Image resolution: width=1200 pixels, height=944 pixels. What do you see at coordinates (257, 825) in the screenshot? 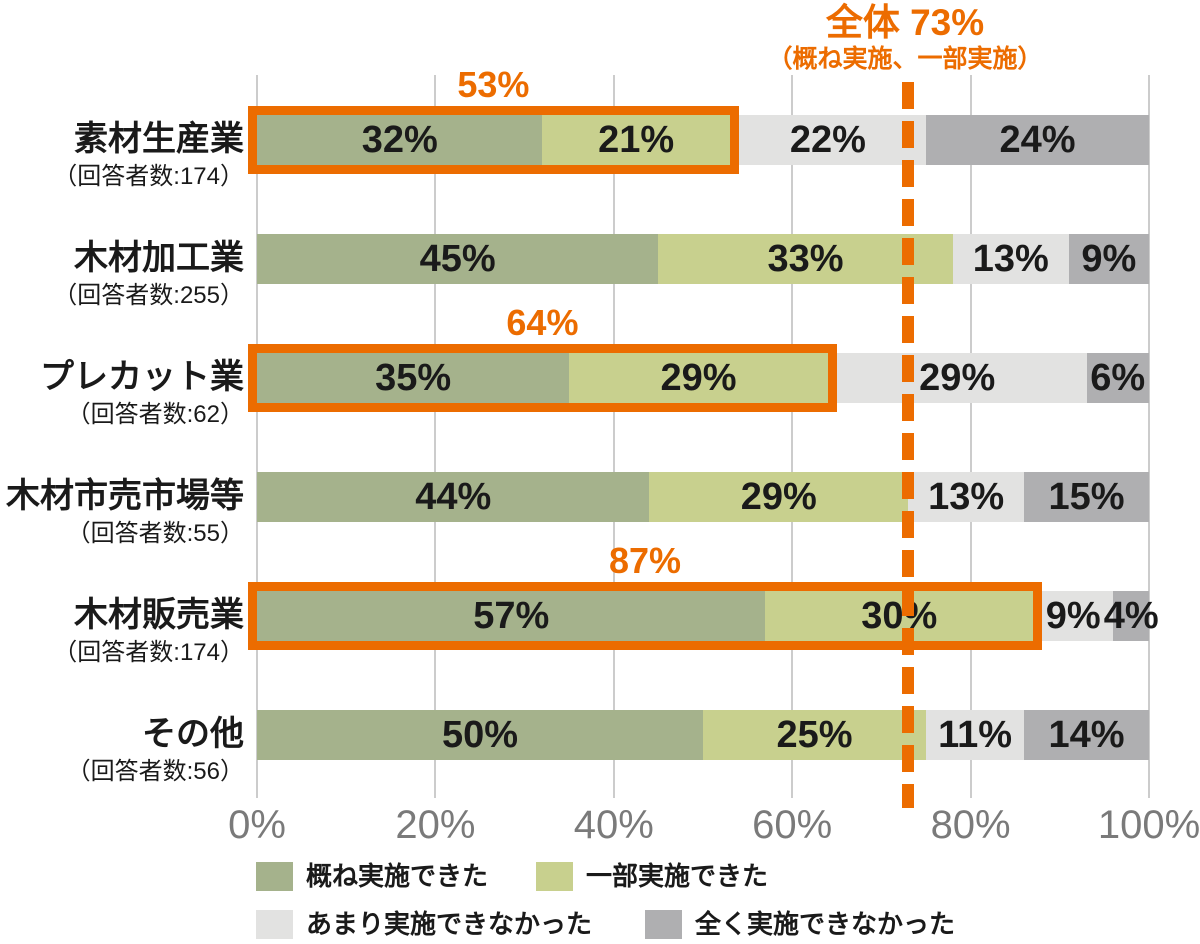
I see `axis-tick-label: 0%` at bounding box center [257, 825].